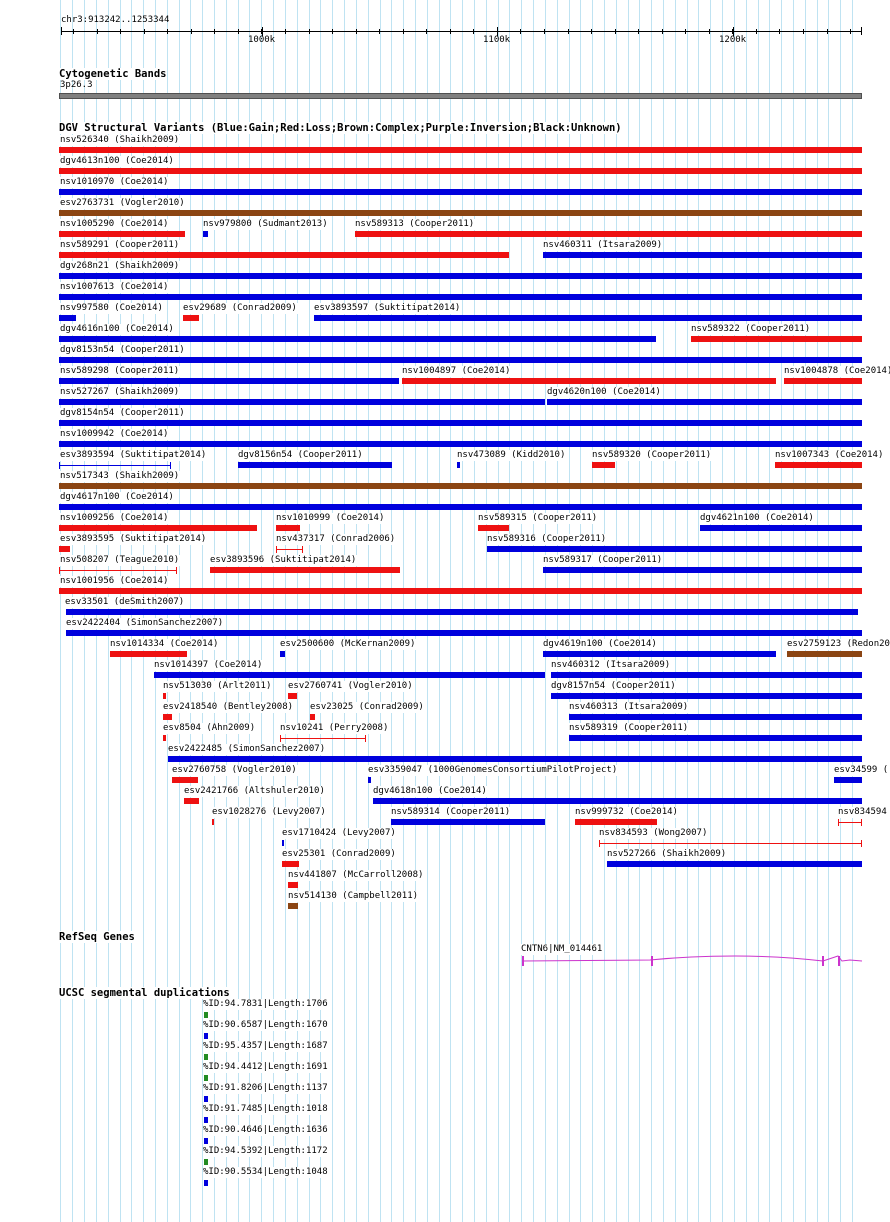 The image size is (890, 1222). Describe the element at coordinates (266, 1151) in the screenshot. I see `segdup-label: %ID:94.5392|Length:1172` at that location.